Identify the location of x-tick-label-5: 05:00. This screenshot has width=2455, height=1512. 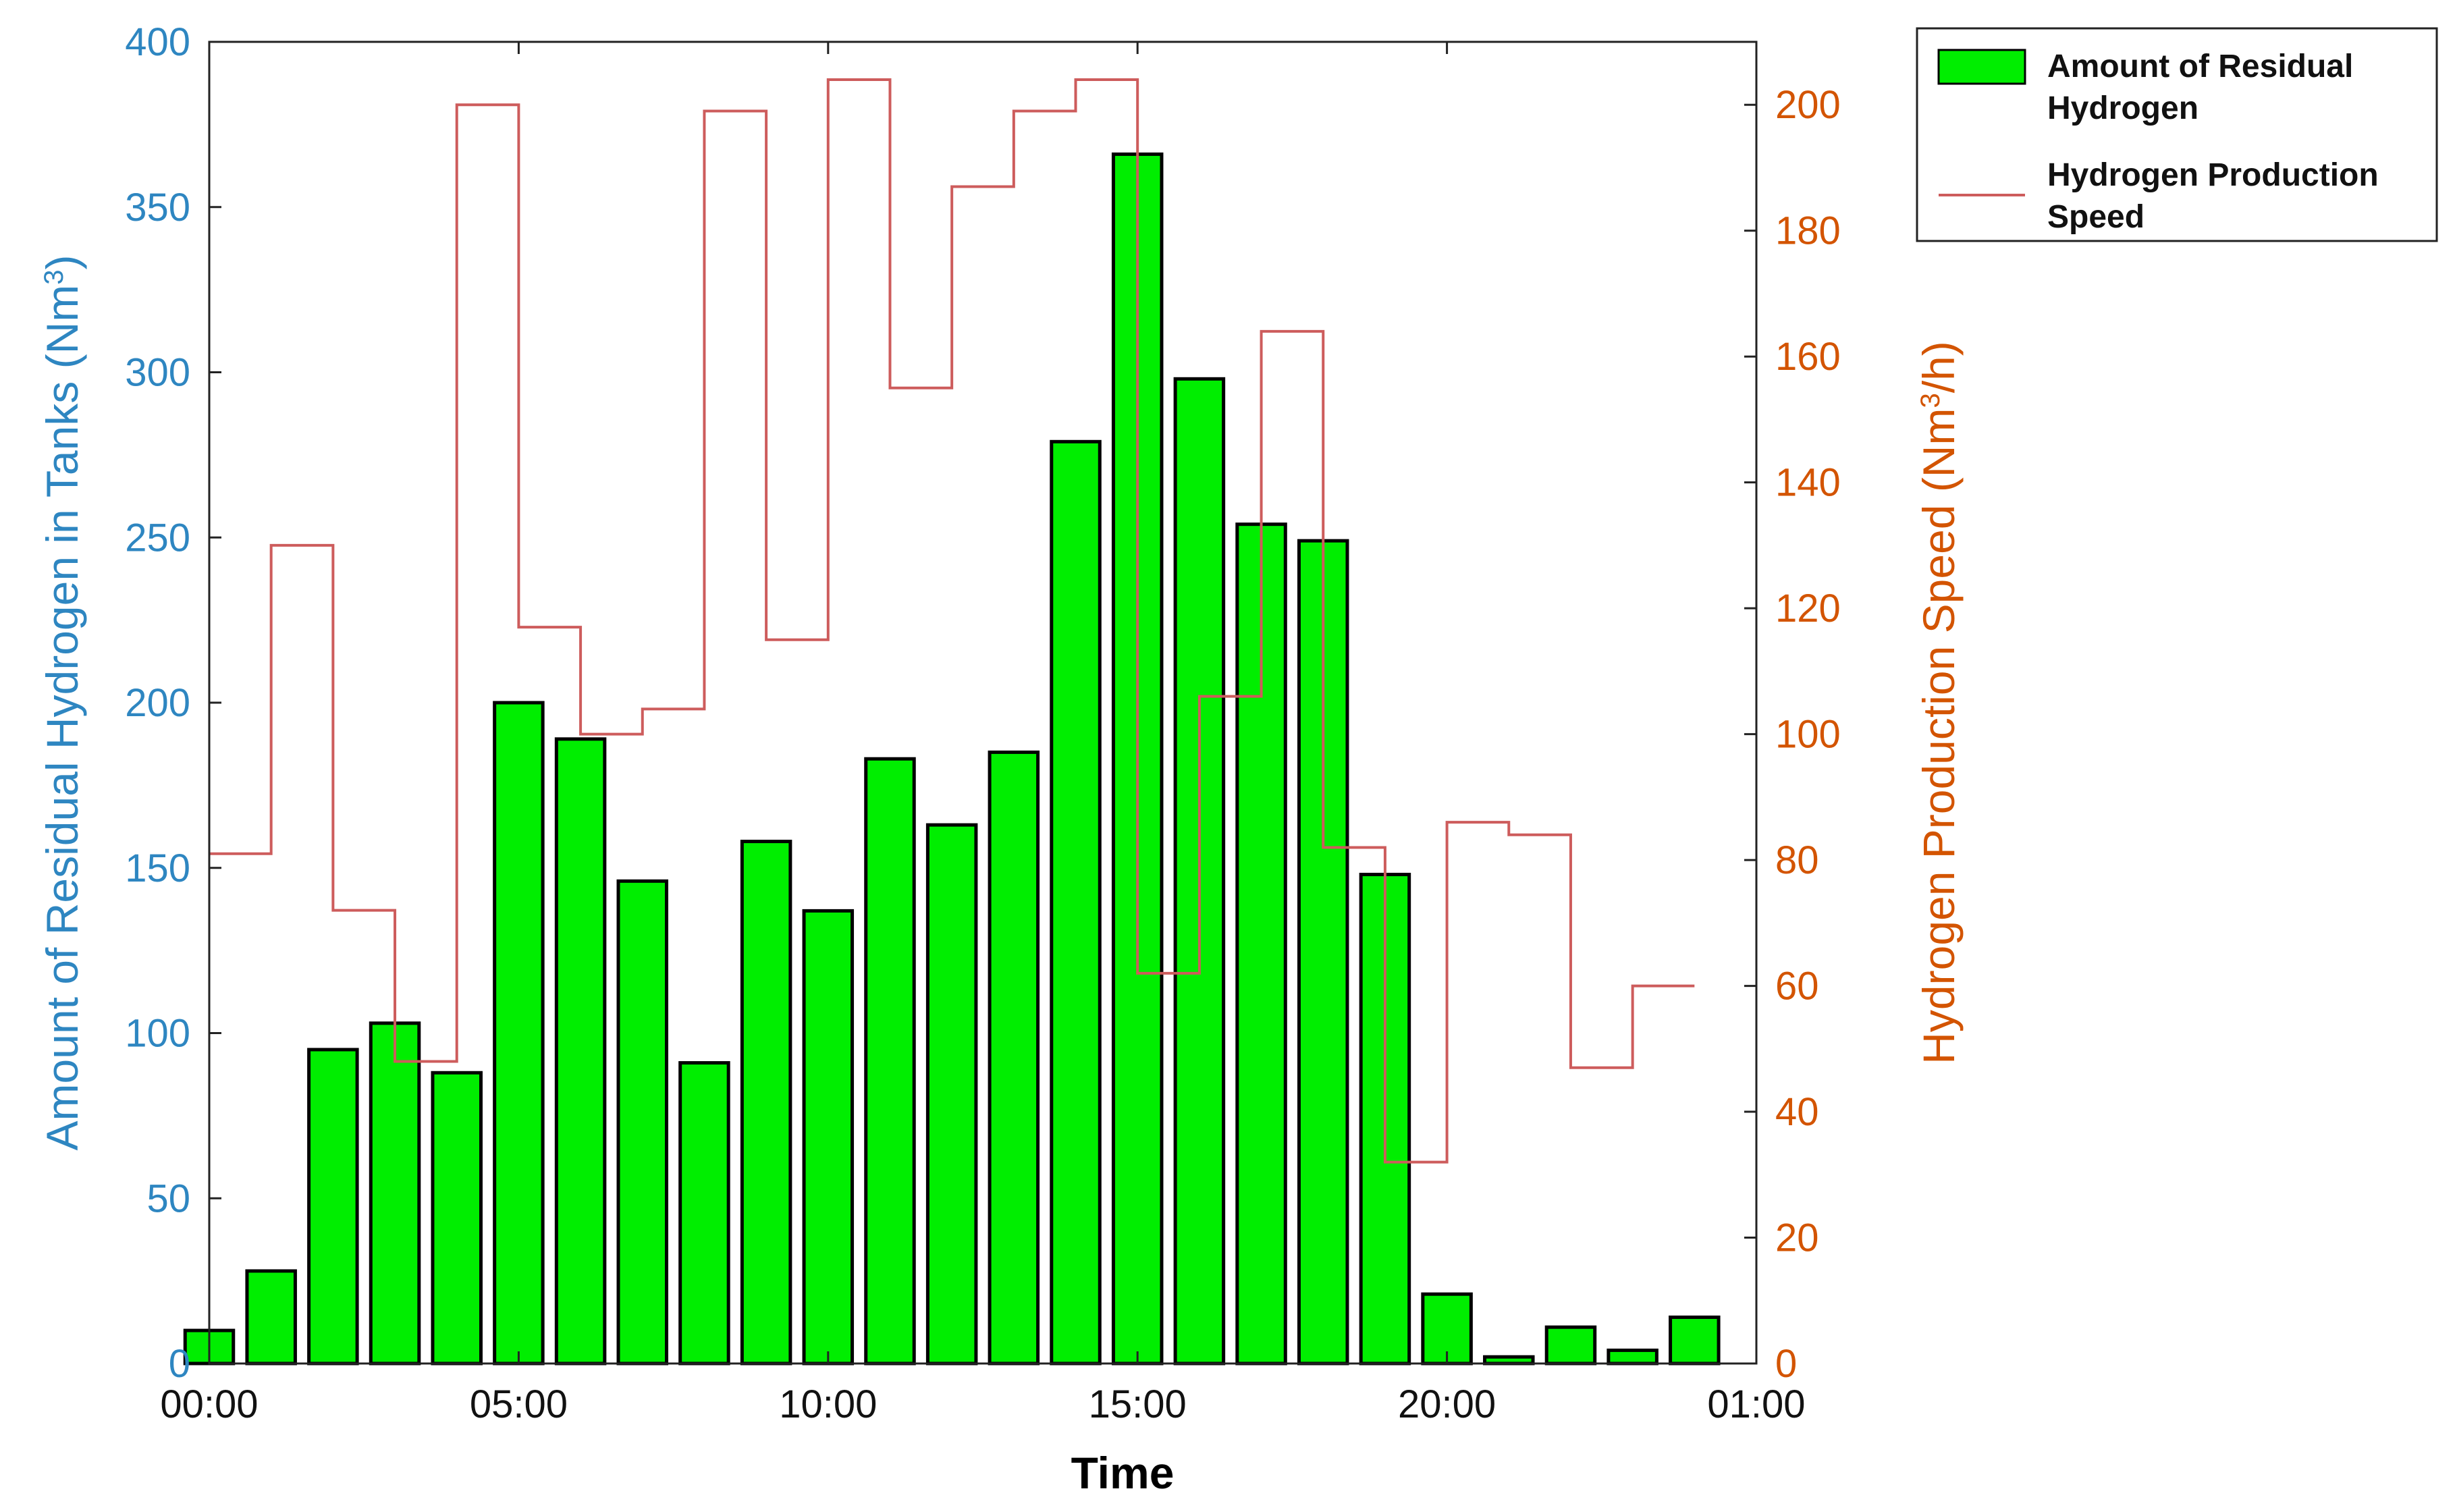
(519, 1404).